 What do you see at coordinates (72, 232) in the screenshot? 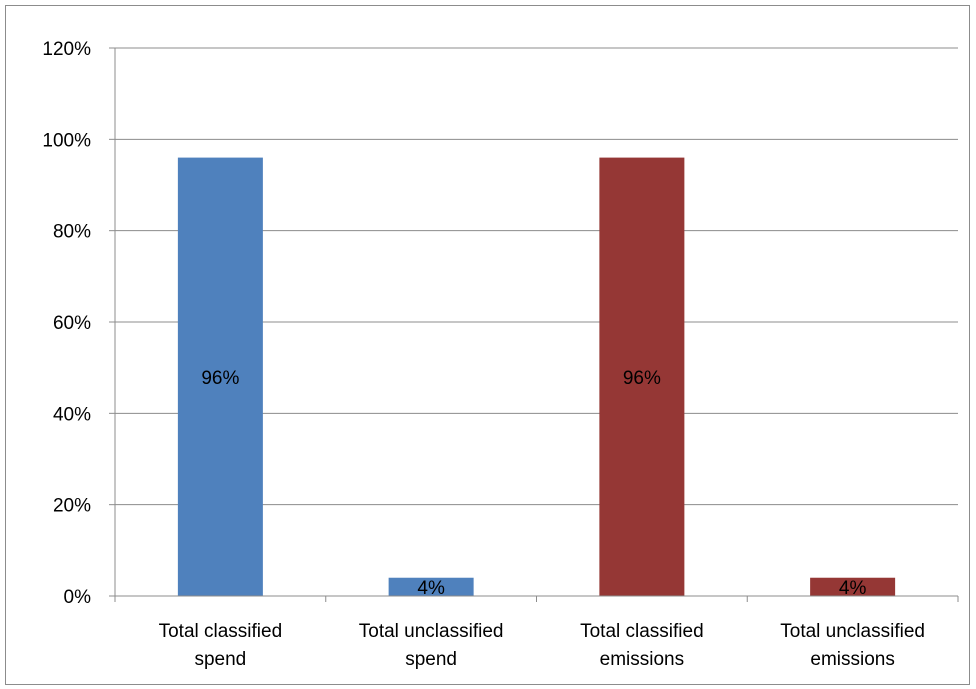
I see `y-tick-label: 80%` at bounding box center [72, 232].